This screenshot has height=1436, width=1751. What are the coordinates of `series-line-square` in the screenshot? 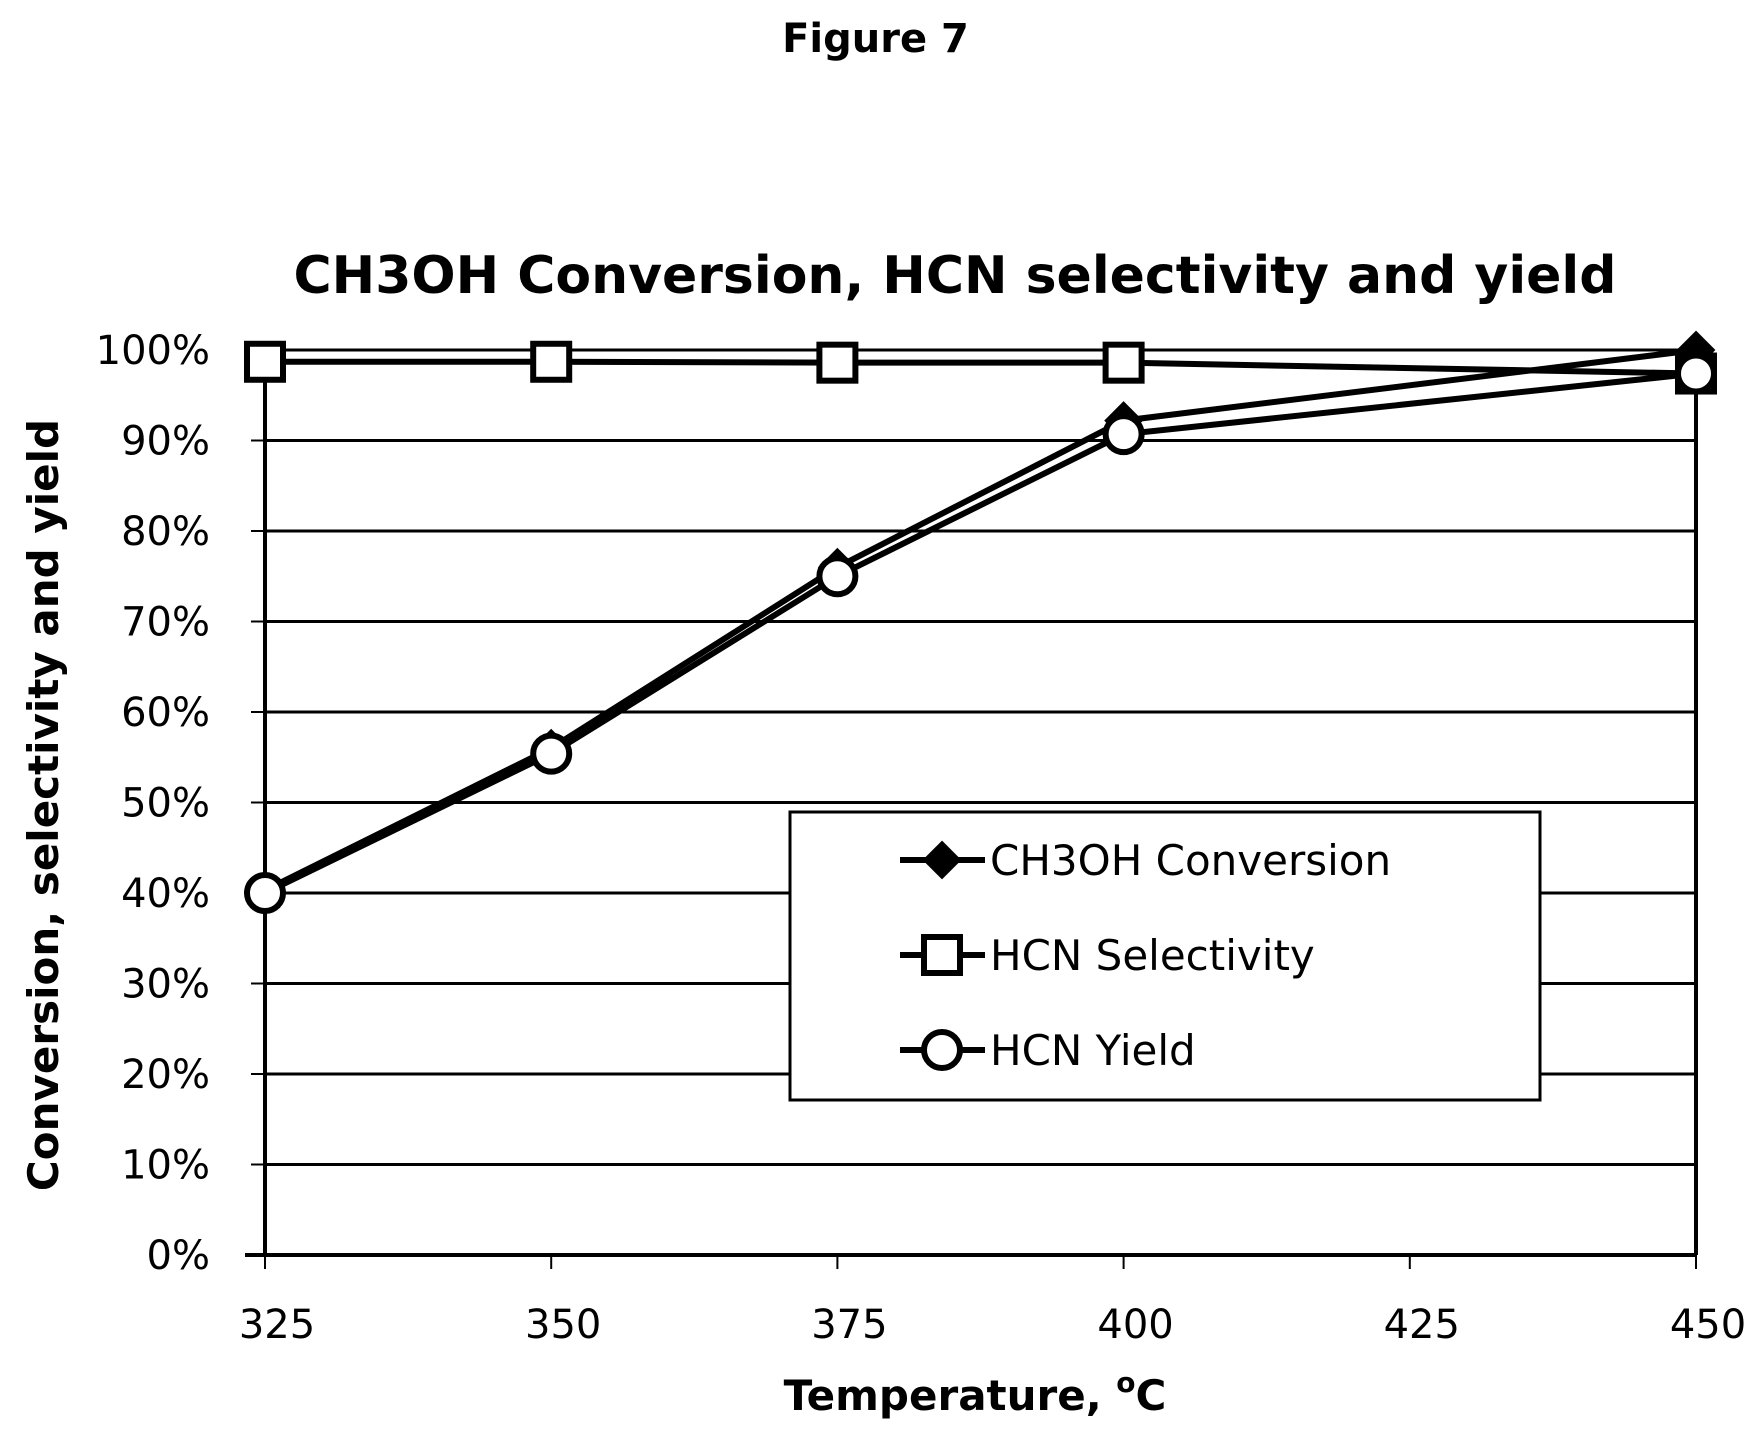 It's located at (981, 367).